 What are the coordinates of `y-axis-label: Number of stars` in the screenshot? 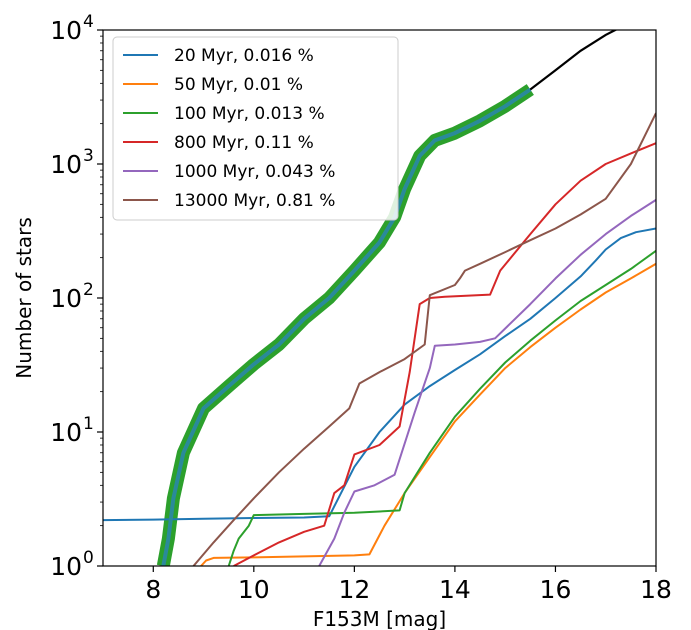 It's located at (24, 298).